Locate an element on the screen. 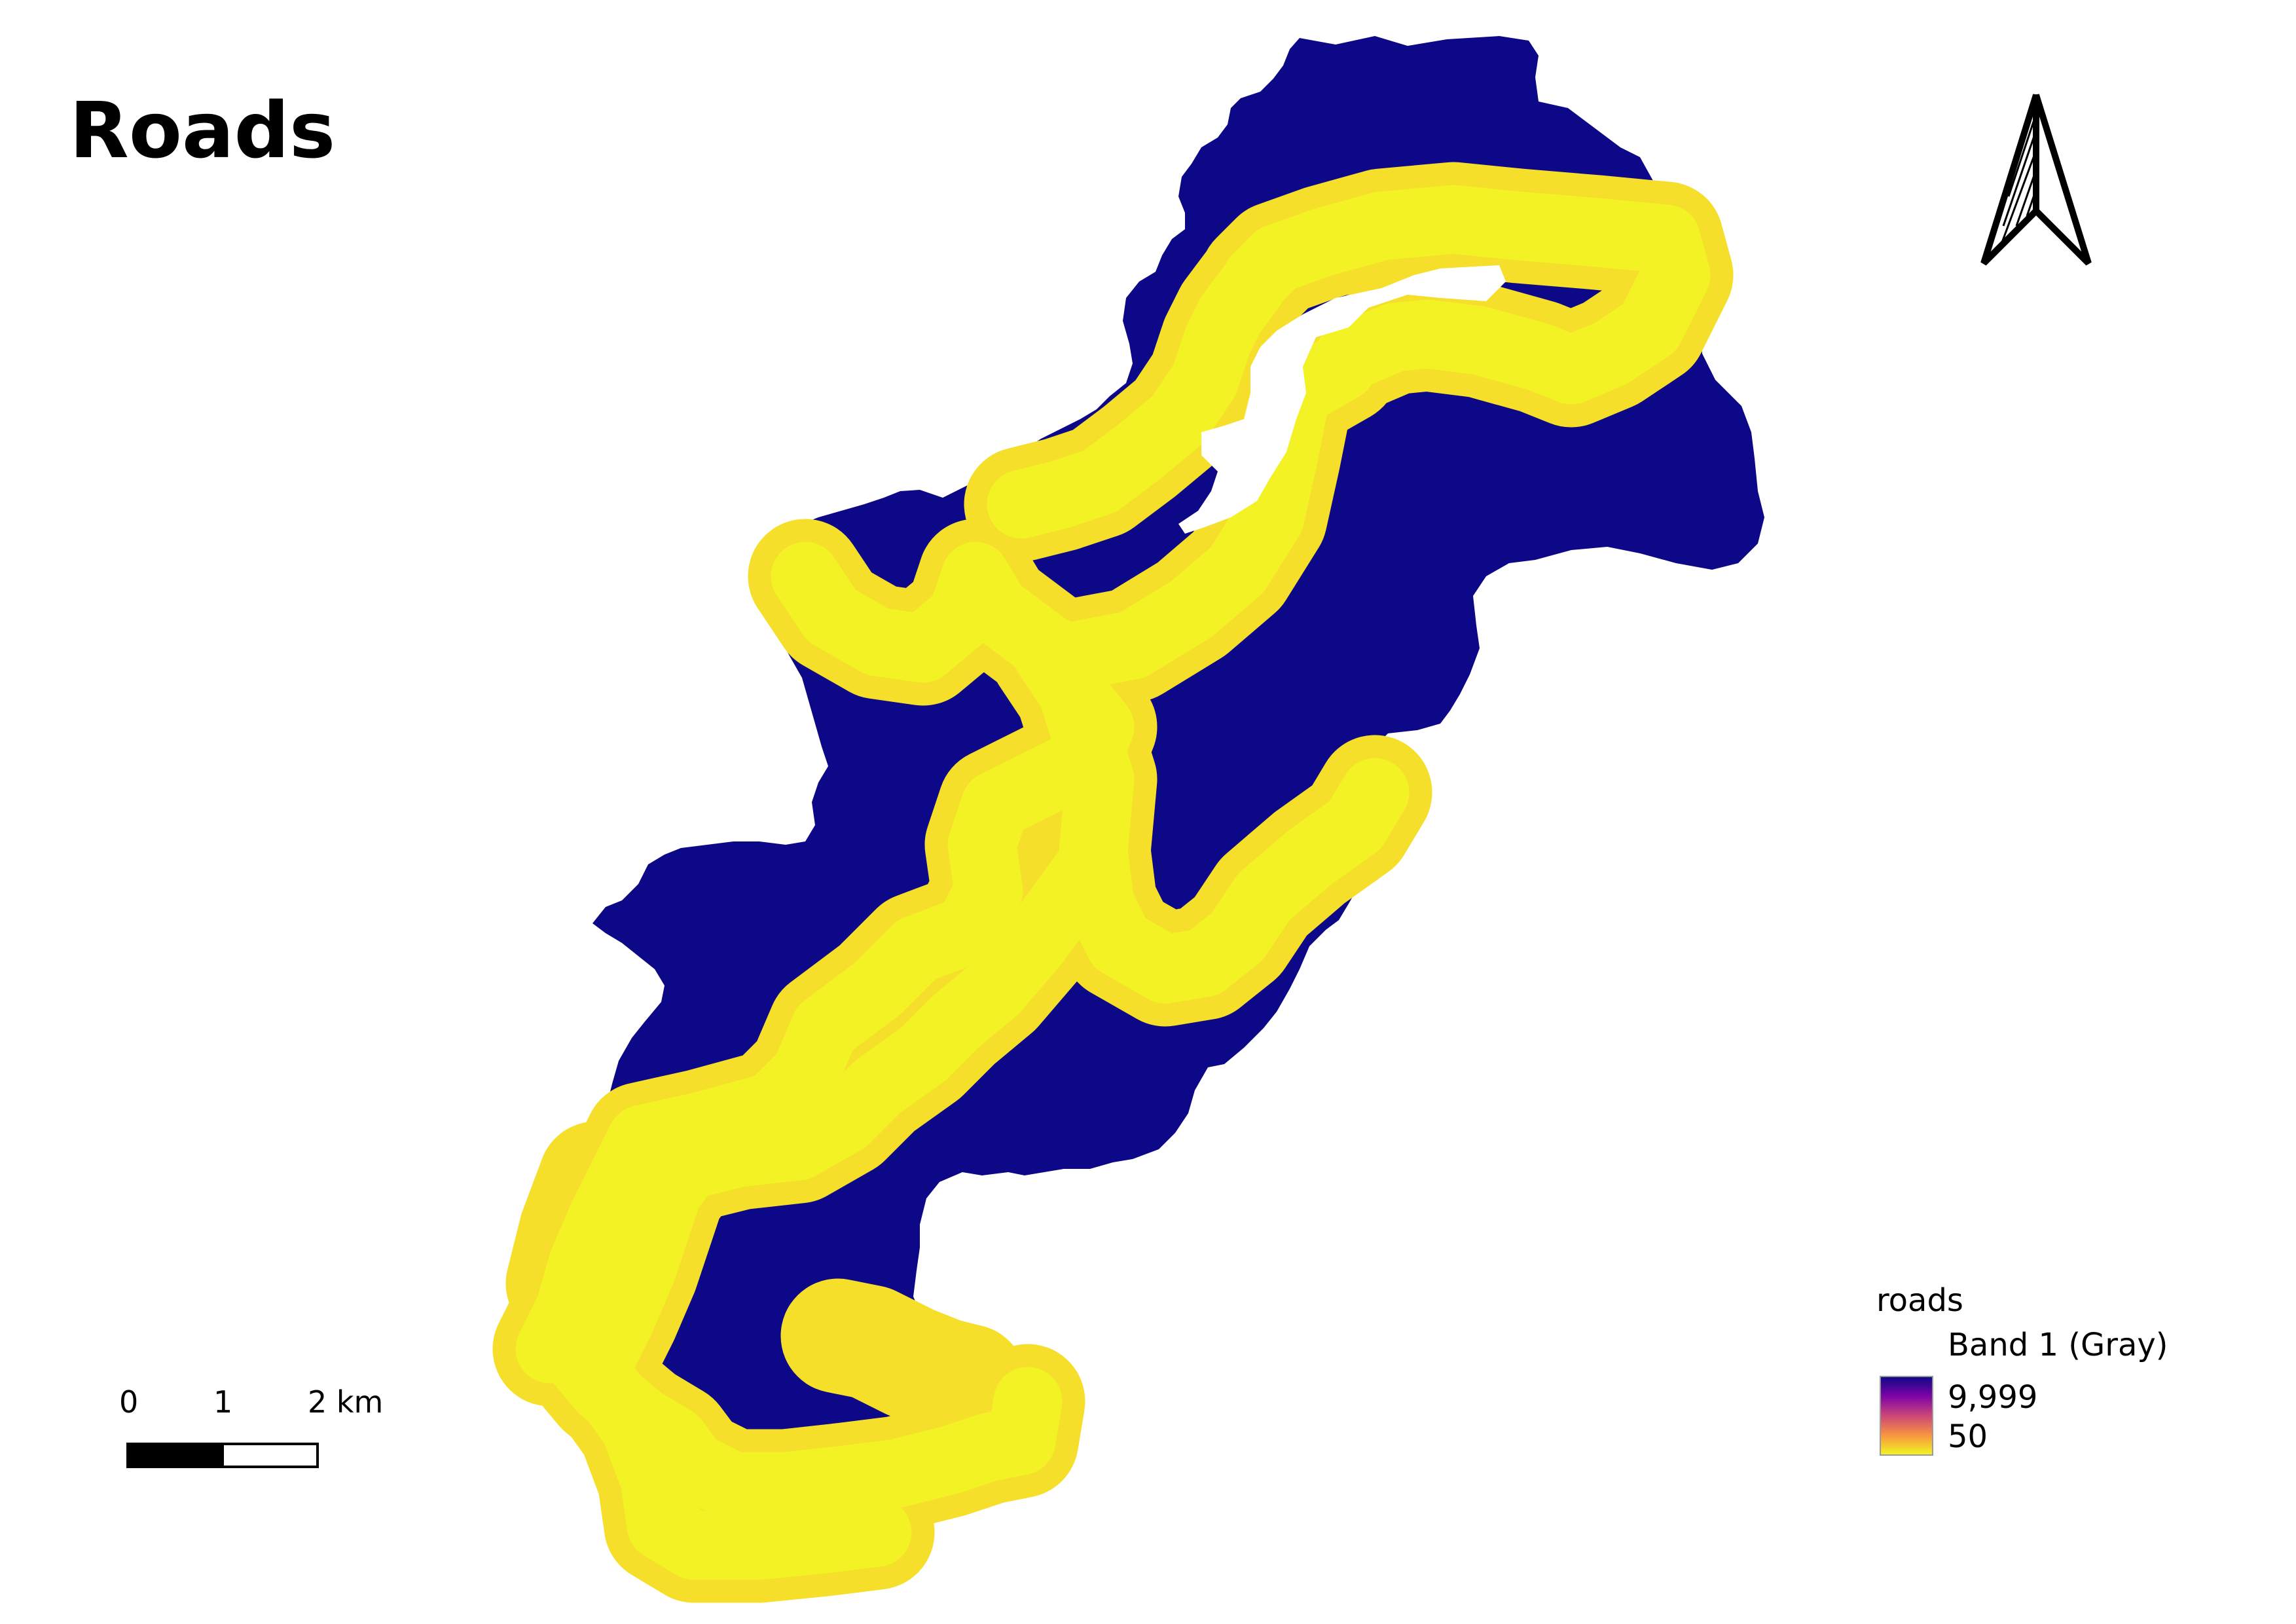 This screenshot has height=1624, width=2296. legend-min-value: 50 is located at coordinates (1968, 1436).